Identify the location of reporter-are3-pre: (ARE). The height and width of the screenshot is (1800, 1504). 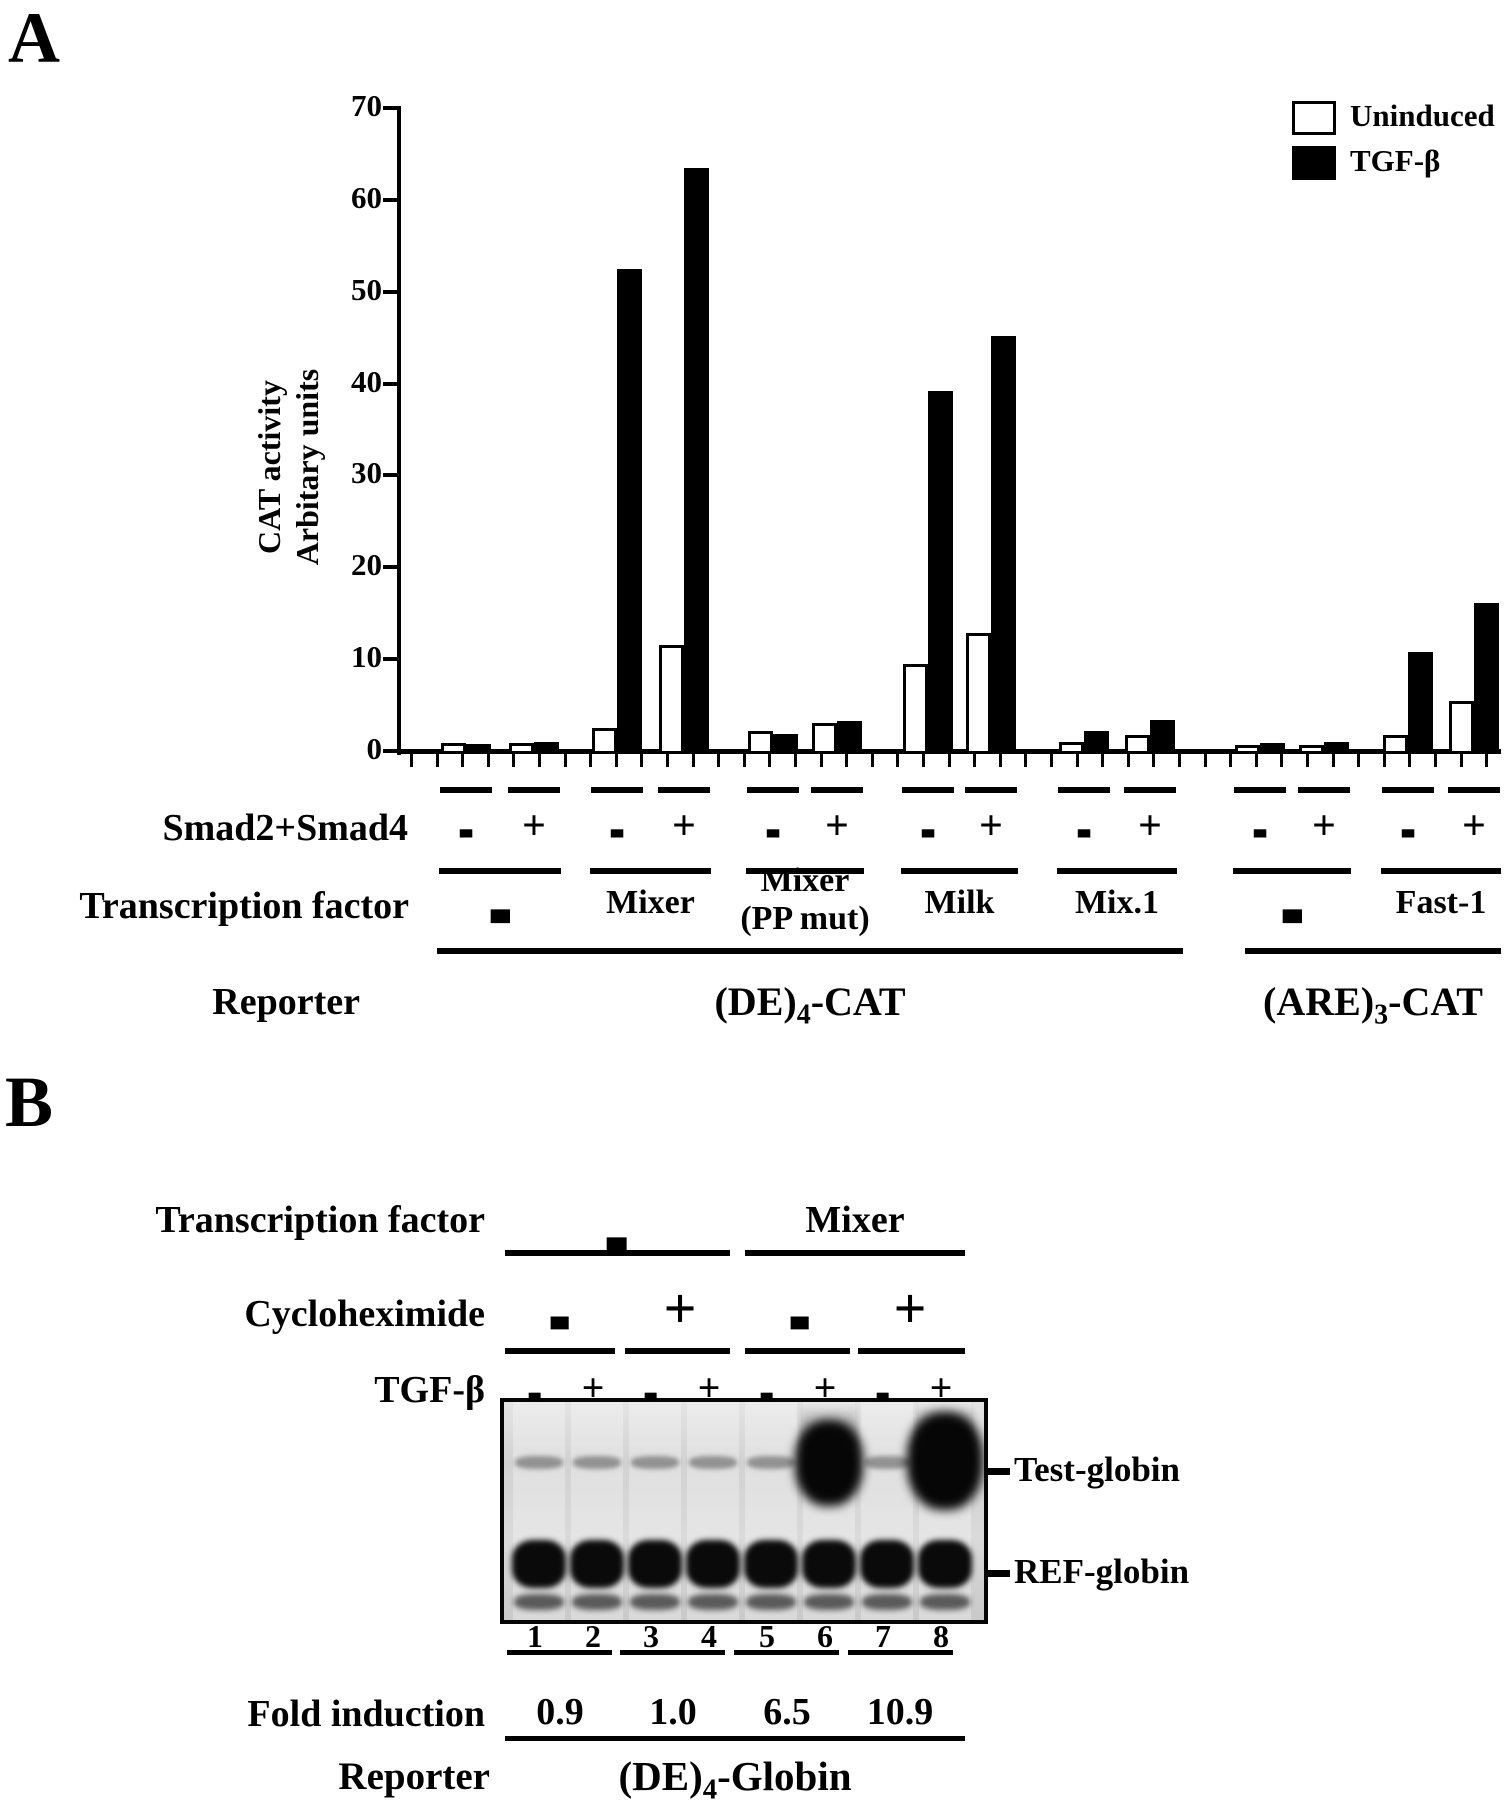
(1319, 1001).